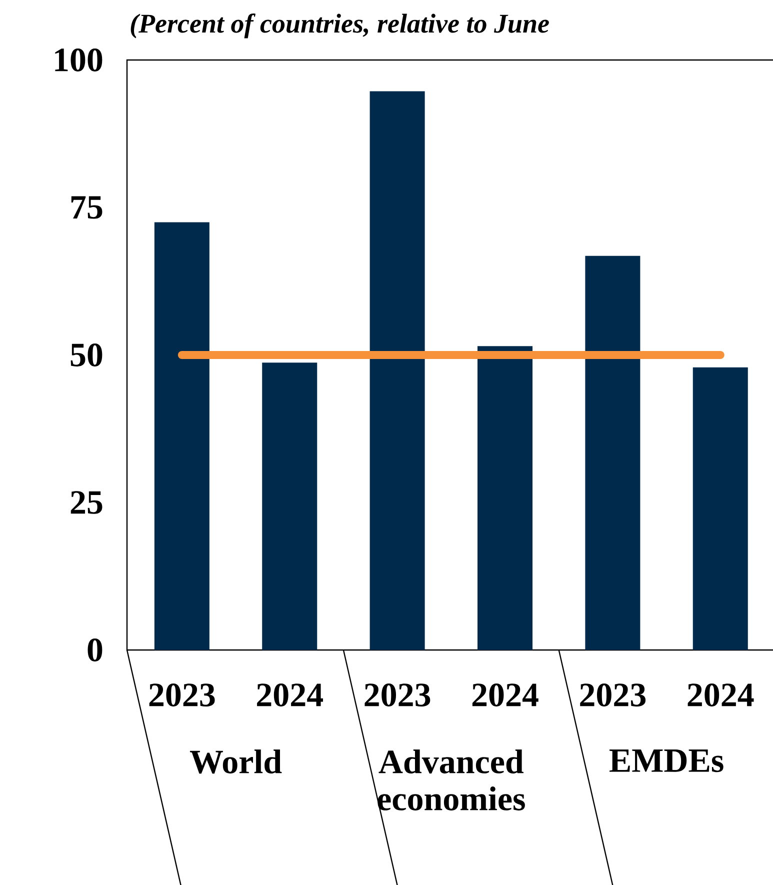 The height and width of the screenshot is (885, 773). Describe the element at coordinates (451, 780) in the screenshot. I see `text: Advanced economies` at that location.